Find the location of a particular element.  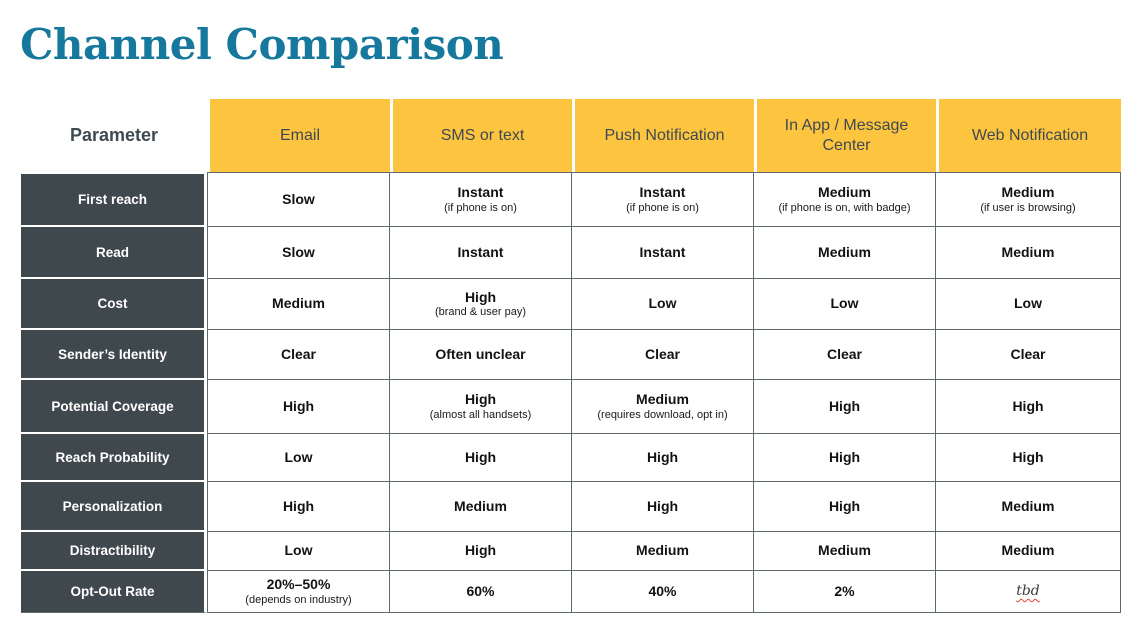

table-cell: 40% is located at coordinates (663, 592).